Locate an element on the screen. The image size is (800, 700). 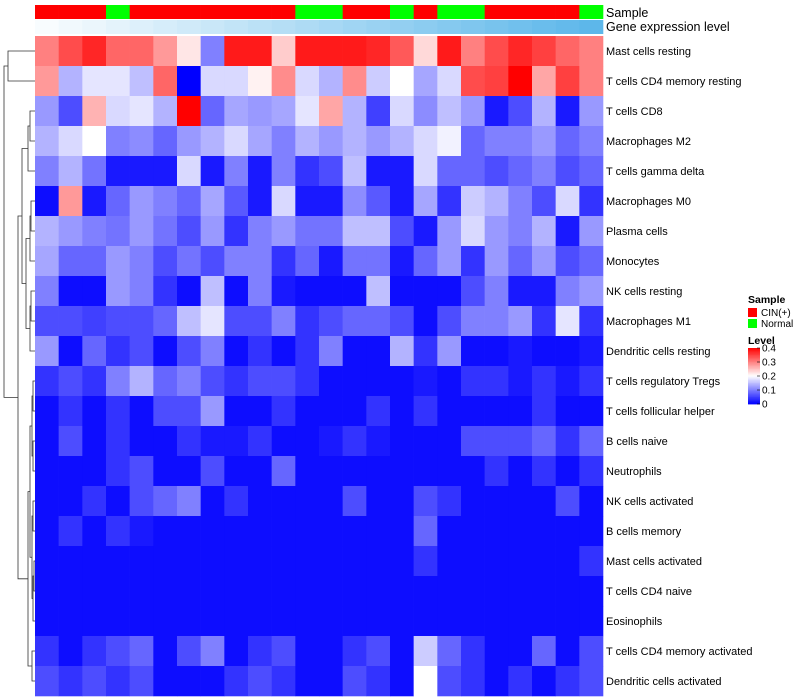
legend-sample-title: Sample is located at coordinates (767, 300).